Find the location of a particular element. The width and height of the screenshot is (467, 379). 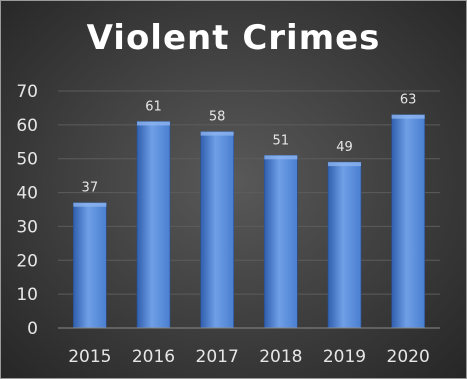

x-tick-label-2017: 2017 is located at coordinates (217, 357).